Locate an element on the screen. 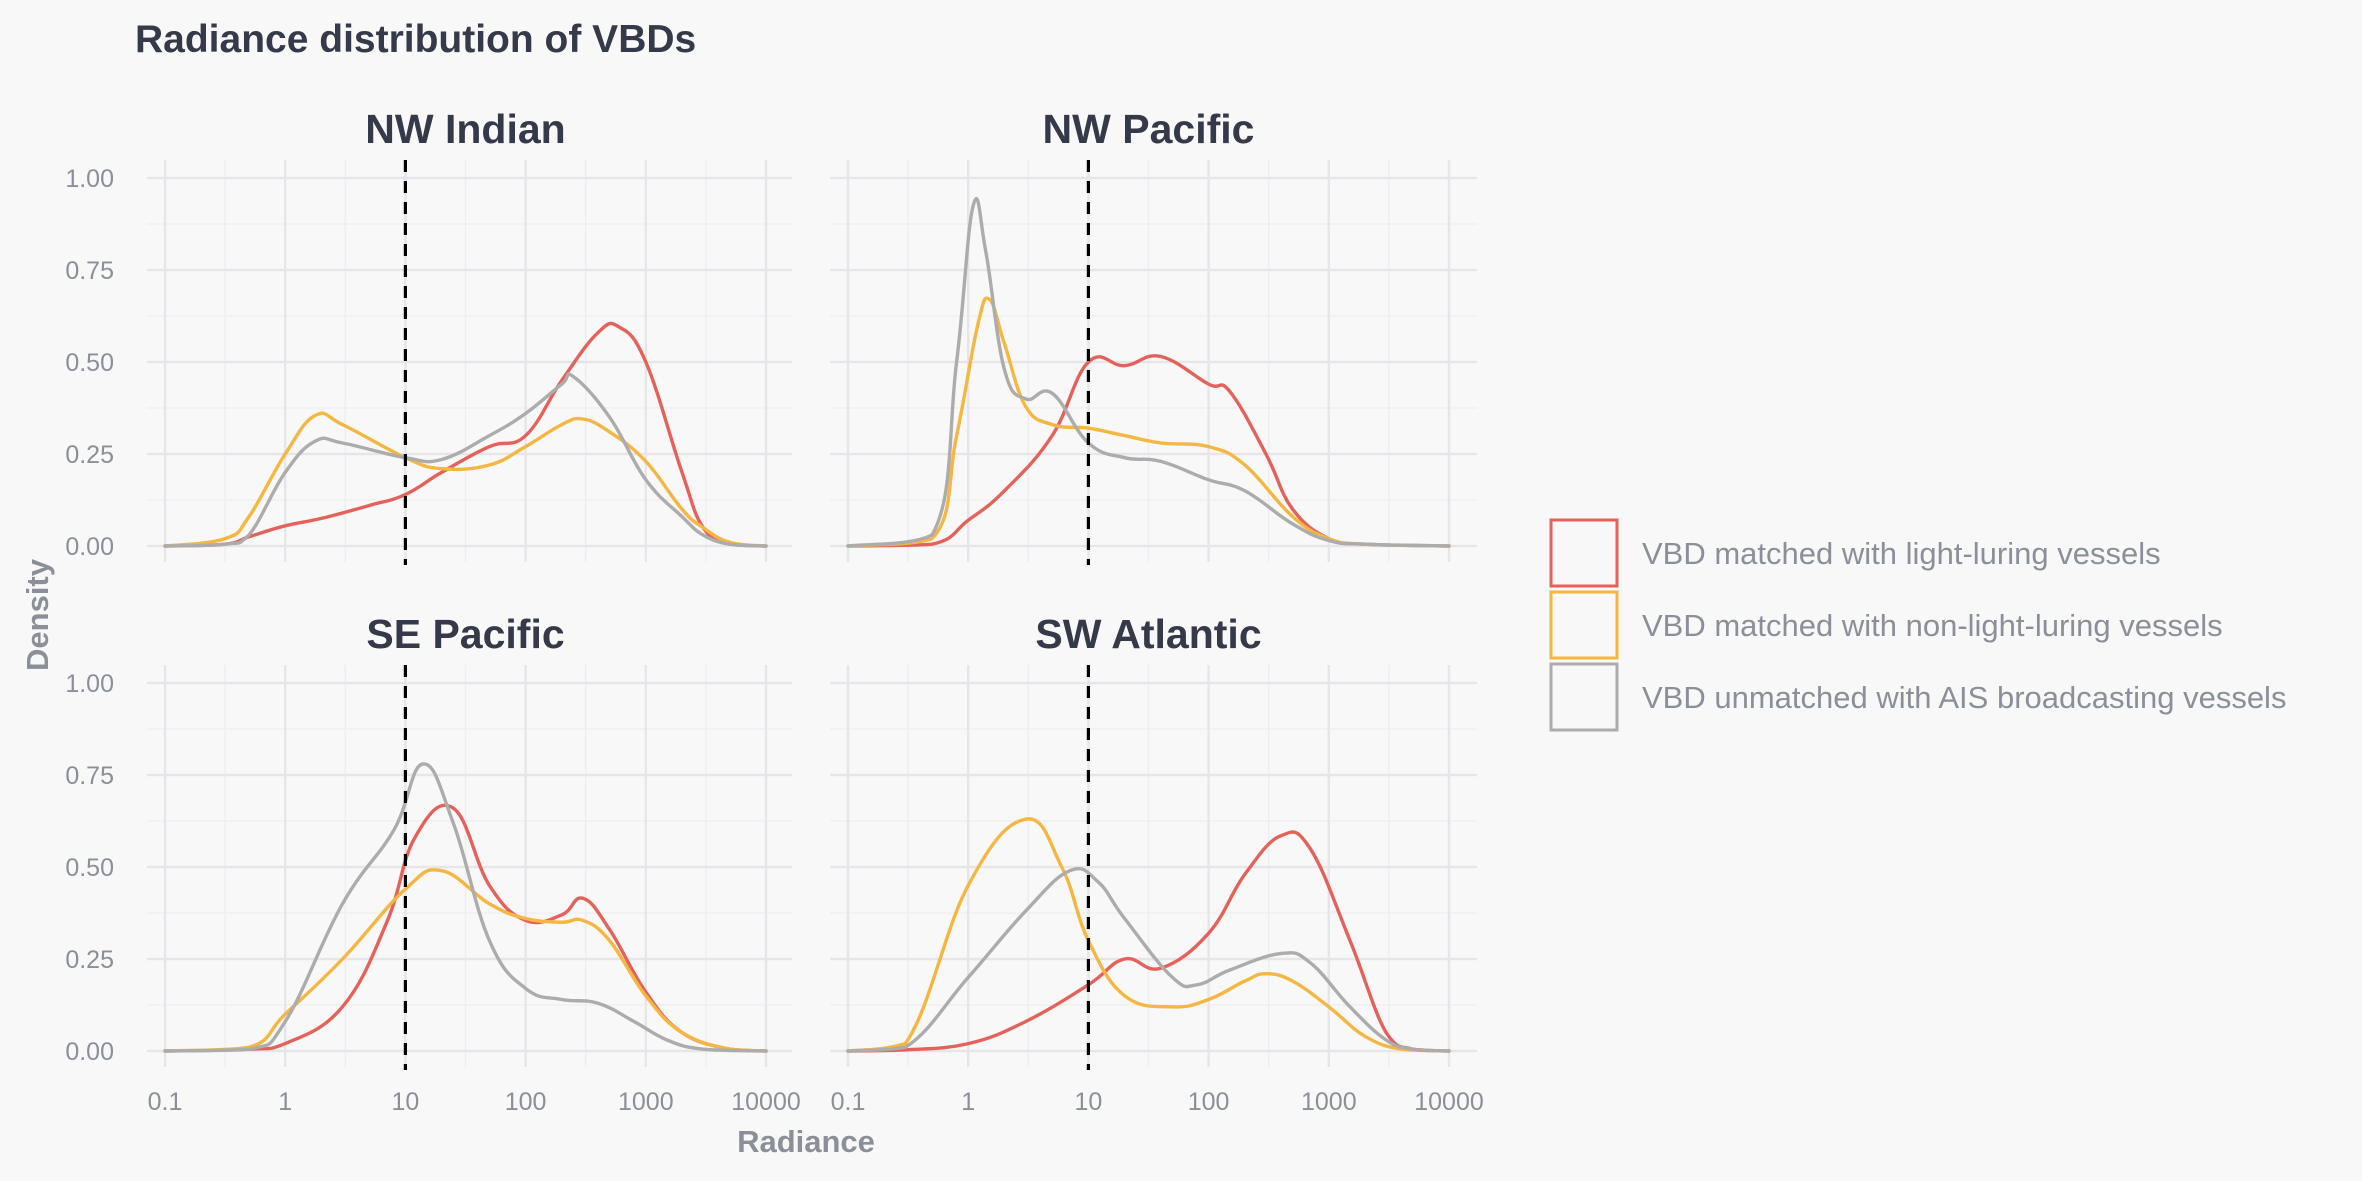 This screenshot has width=2362, height=1181. facet-0: NW Indian 0.00 0.25 0.50 0.75 1.00 is located at coordinates (428, 335).